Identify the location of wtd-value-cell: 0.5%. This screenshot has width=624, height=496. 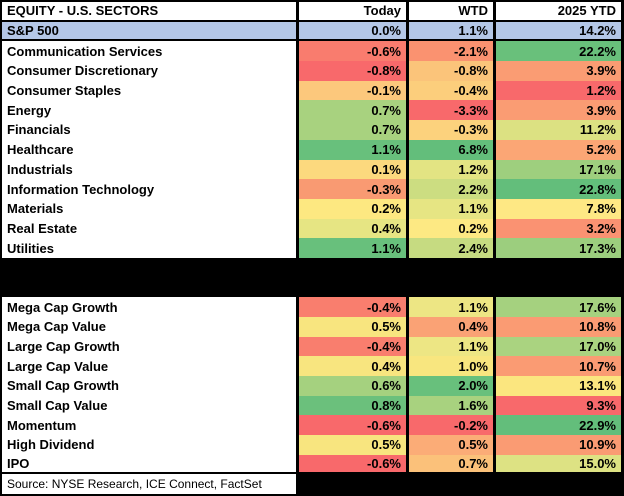
(451, 445).